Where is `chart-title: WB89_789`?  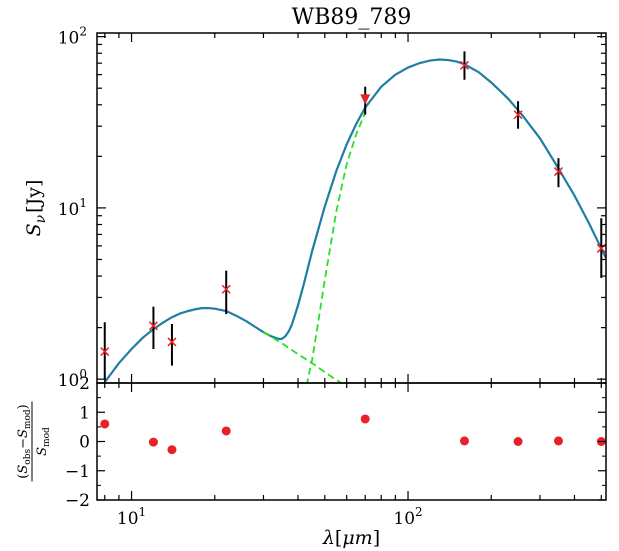 chart-title: WB89_789 is located at coordinates (352, 17).